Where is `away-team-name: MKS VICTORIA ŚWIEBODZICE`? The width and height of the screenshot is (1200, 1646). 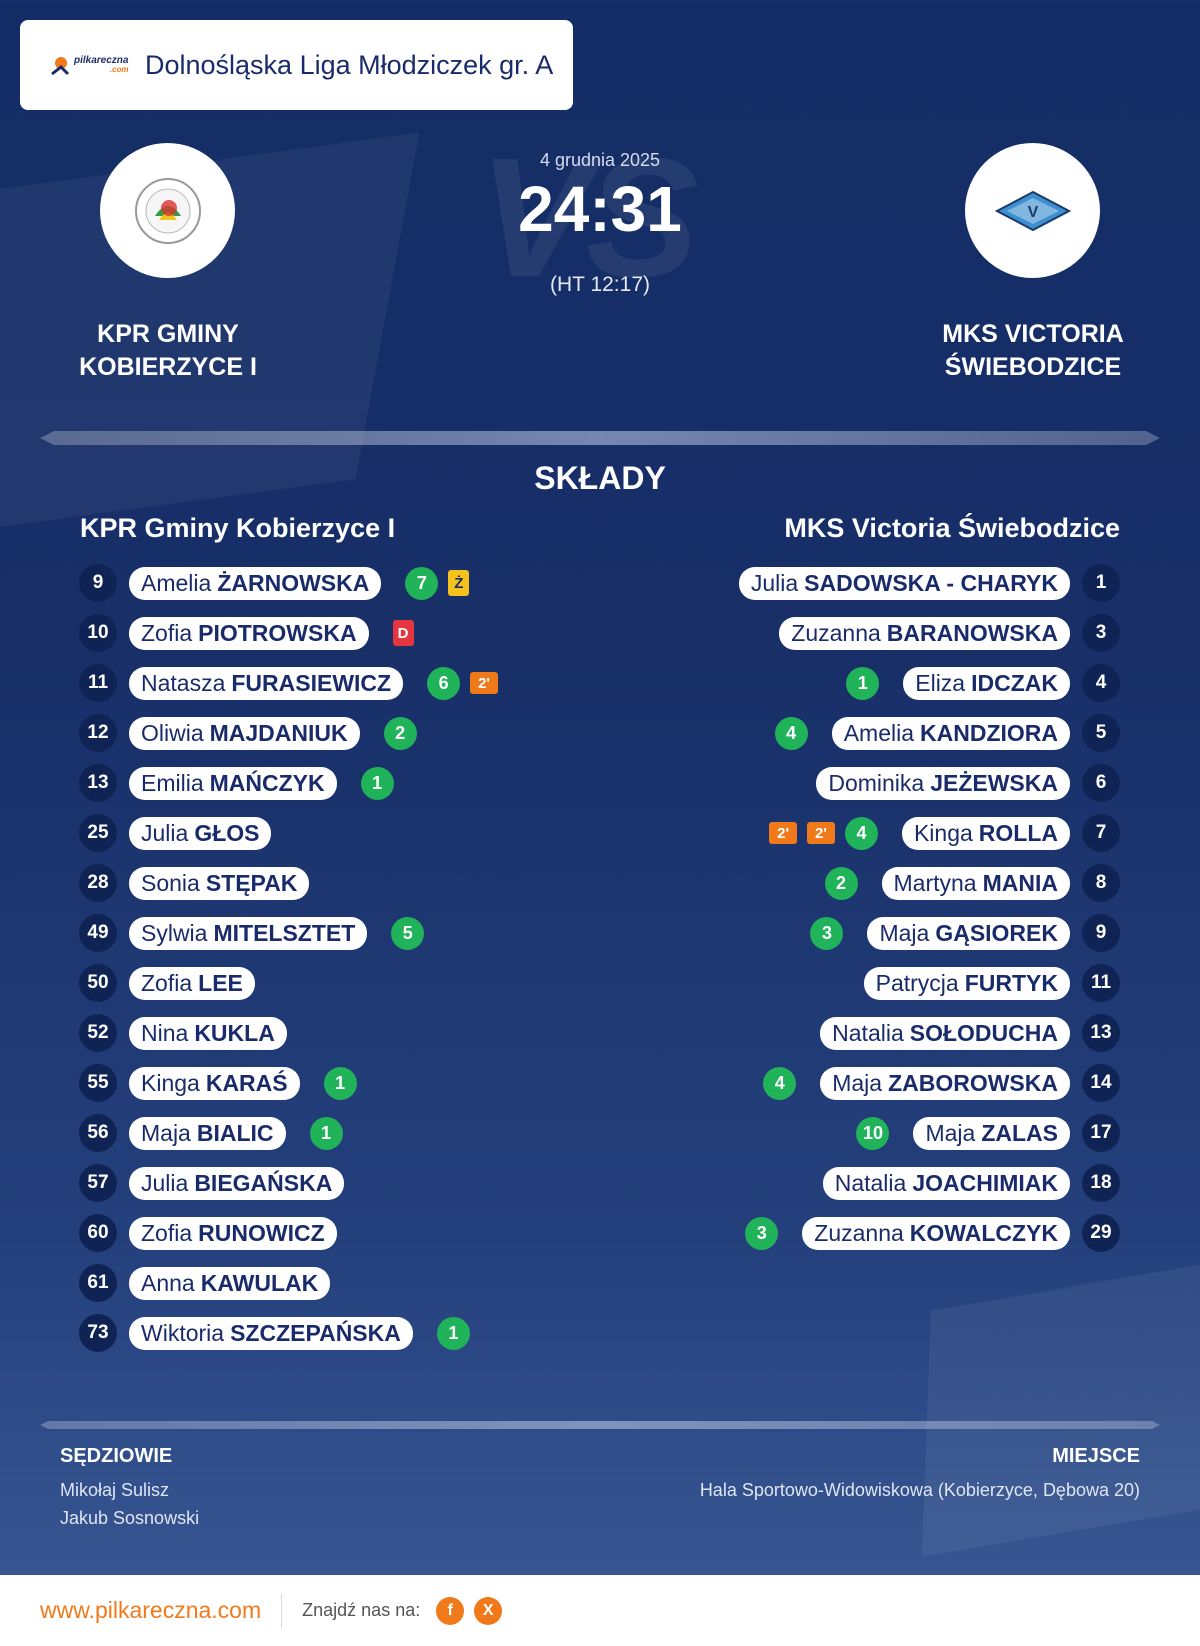 away-team-name: MKS VICTORIA ŚWIEBODZICE is located at coordinates (1033, 350).